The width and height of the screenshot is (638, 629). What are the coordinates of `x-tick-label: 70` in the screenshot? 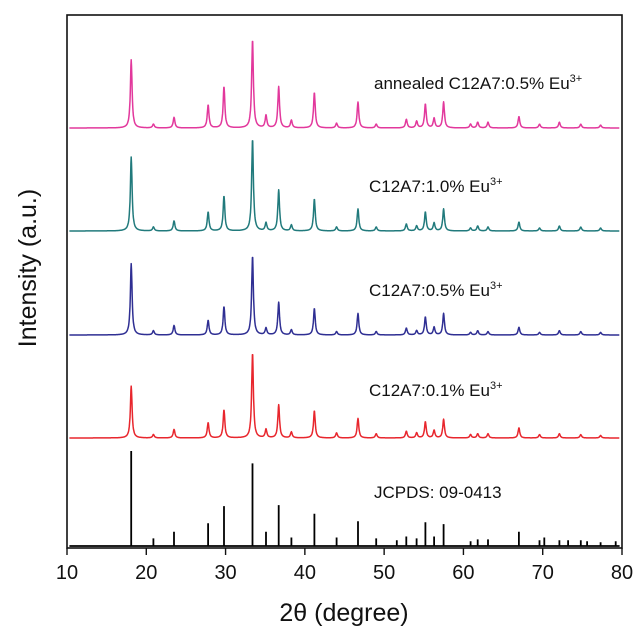 It's located at (543, 573).